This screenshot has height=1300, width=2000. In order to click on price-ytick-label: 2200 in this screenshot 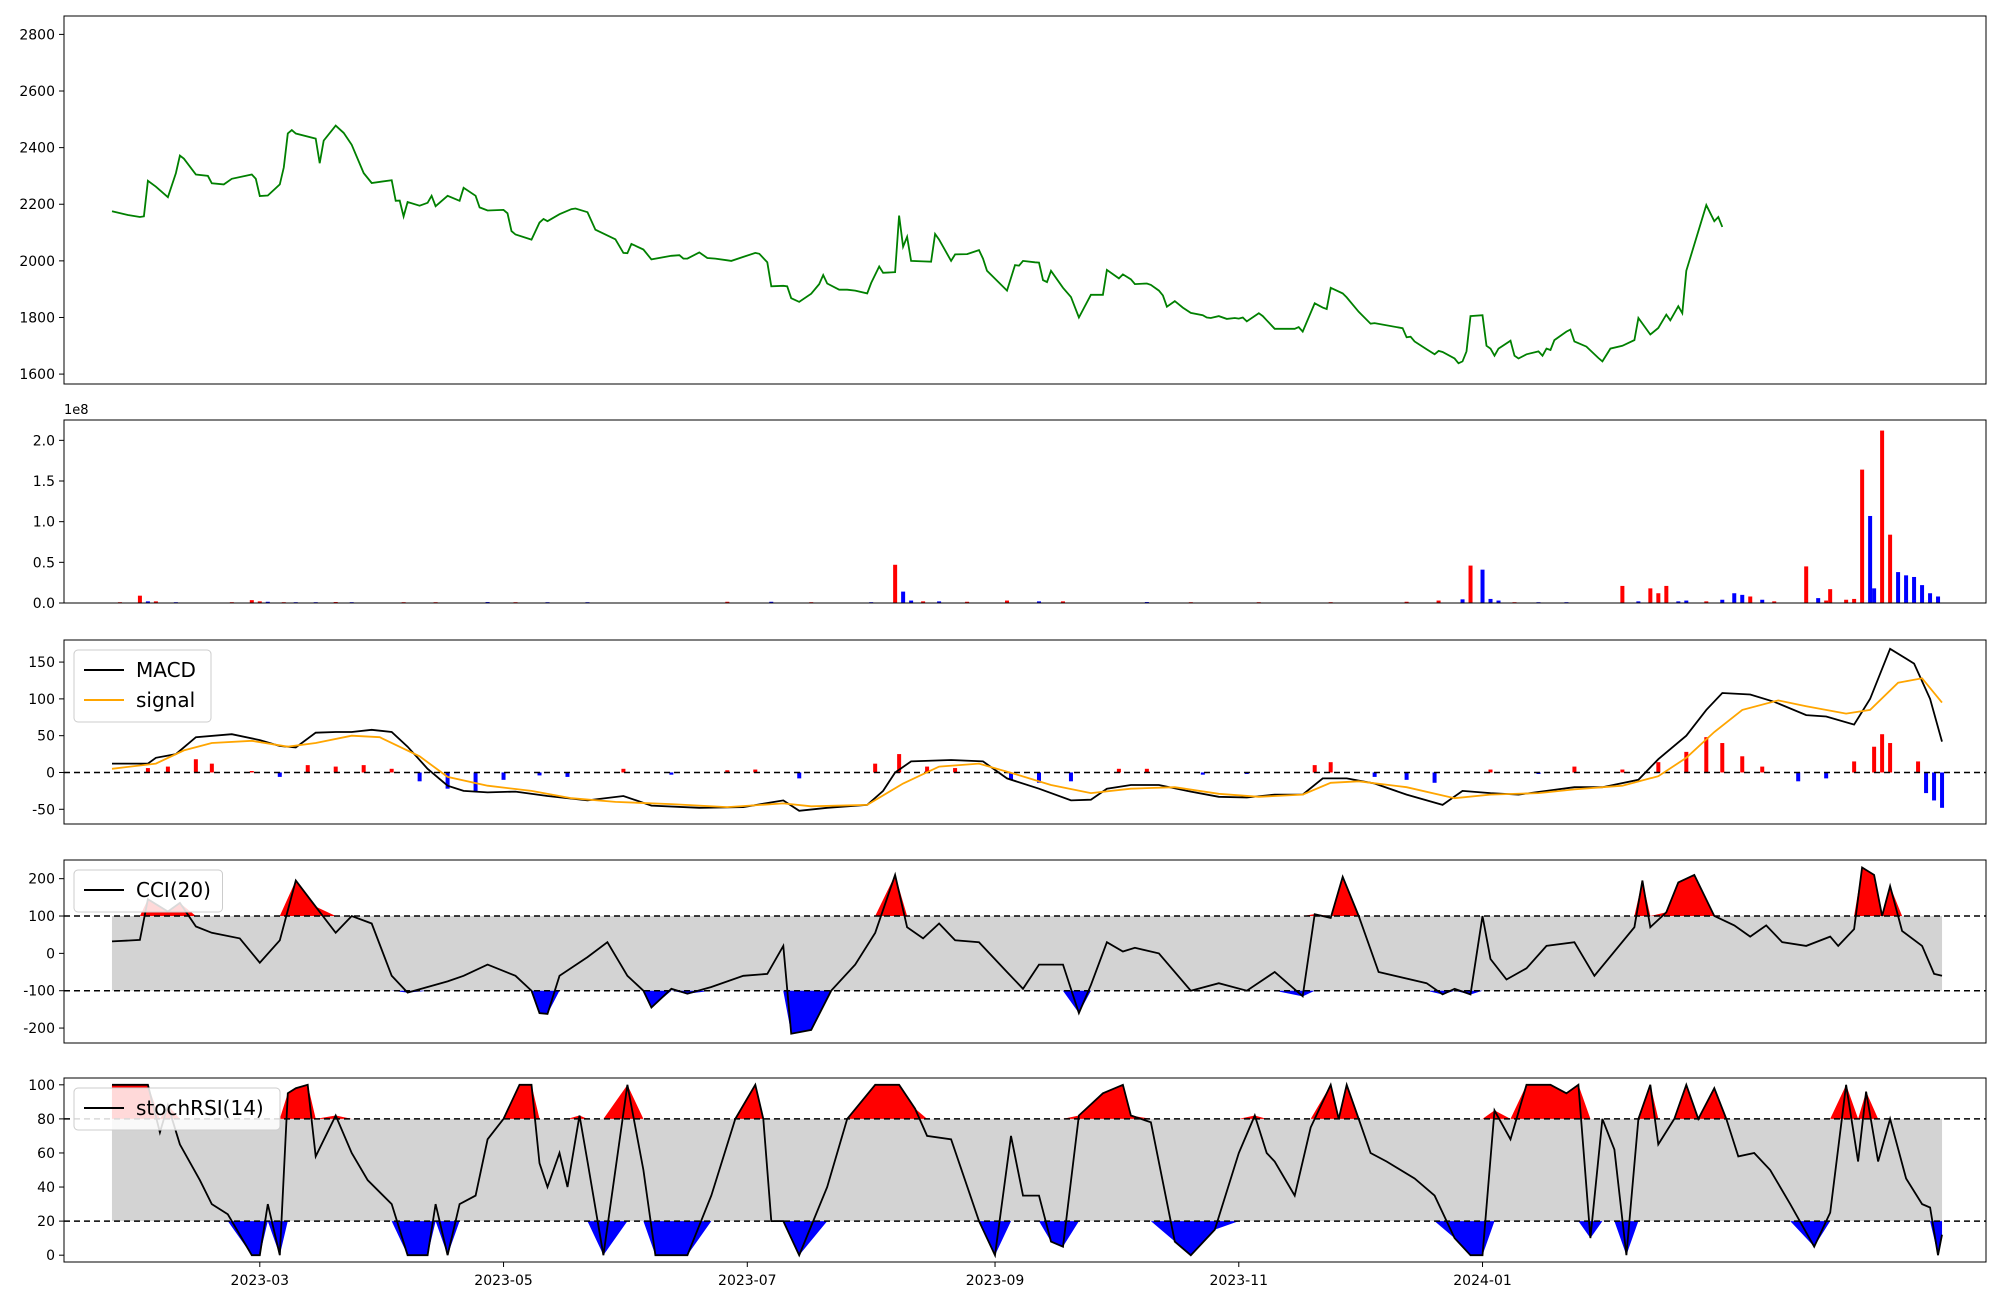, I will do `click(37, 205)`.